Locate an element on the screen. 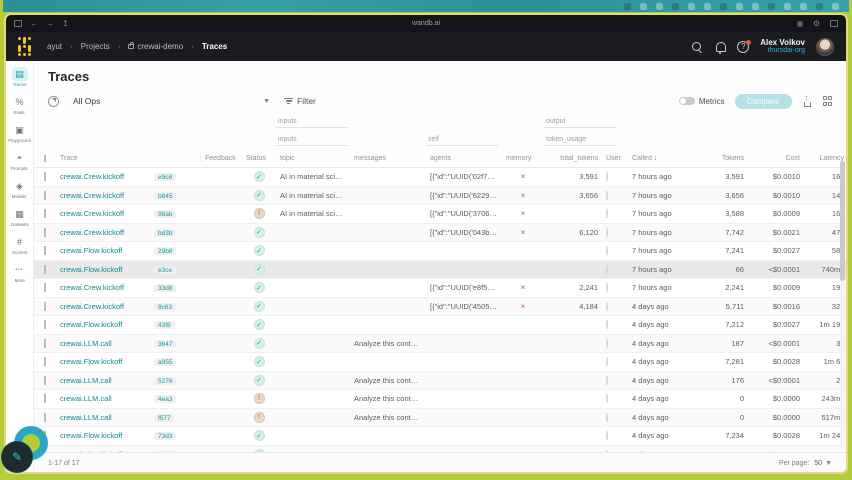 The image size is (852, 480). filter-button: Filter is located at coordinates (300, 101).